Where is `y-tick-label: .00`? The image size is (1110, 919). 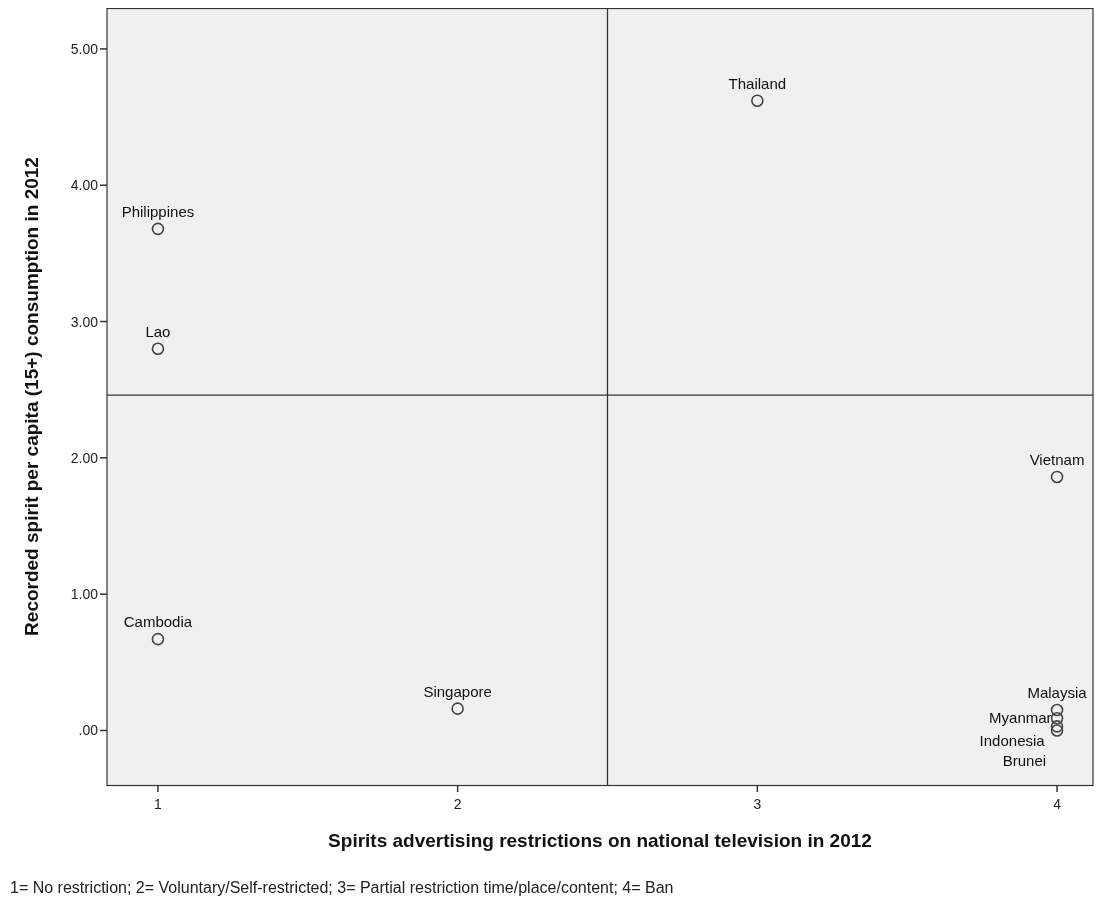
y-tick-label: .00 is located at coordinates (88, 730).